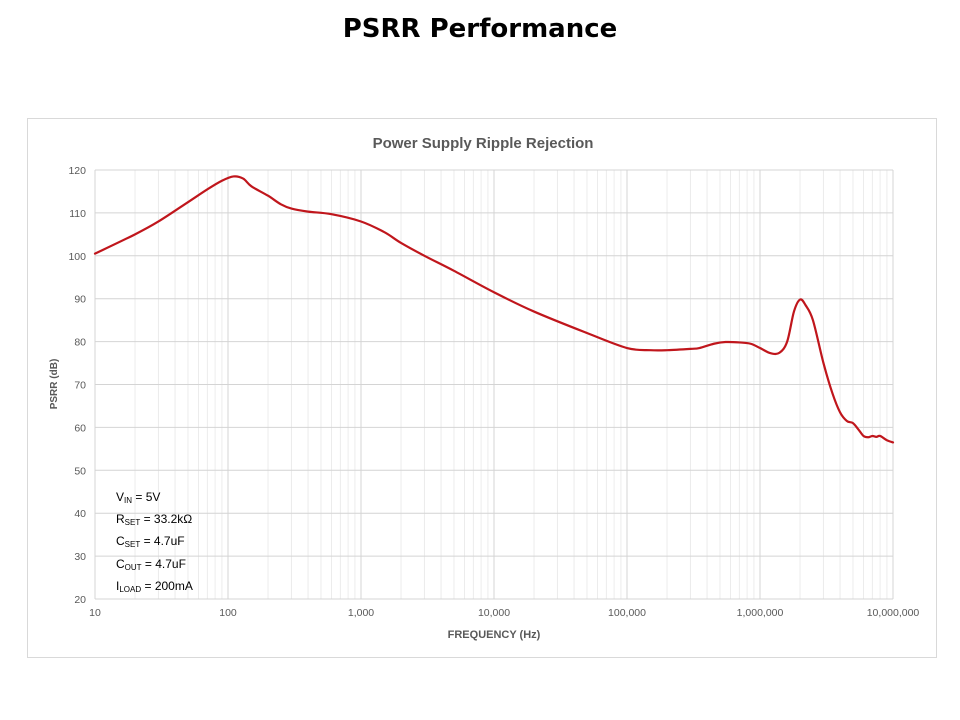 Image resolution: width=960 pixels, height=720 pixels. Describe the element at coordinates (54, 384) in the screenshot. I see `y-axis-label: PSRR (dB)` at that location.